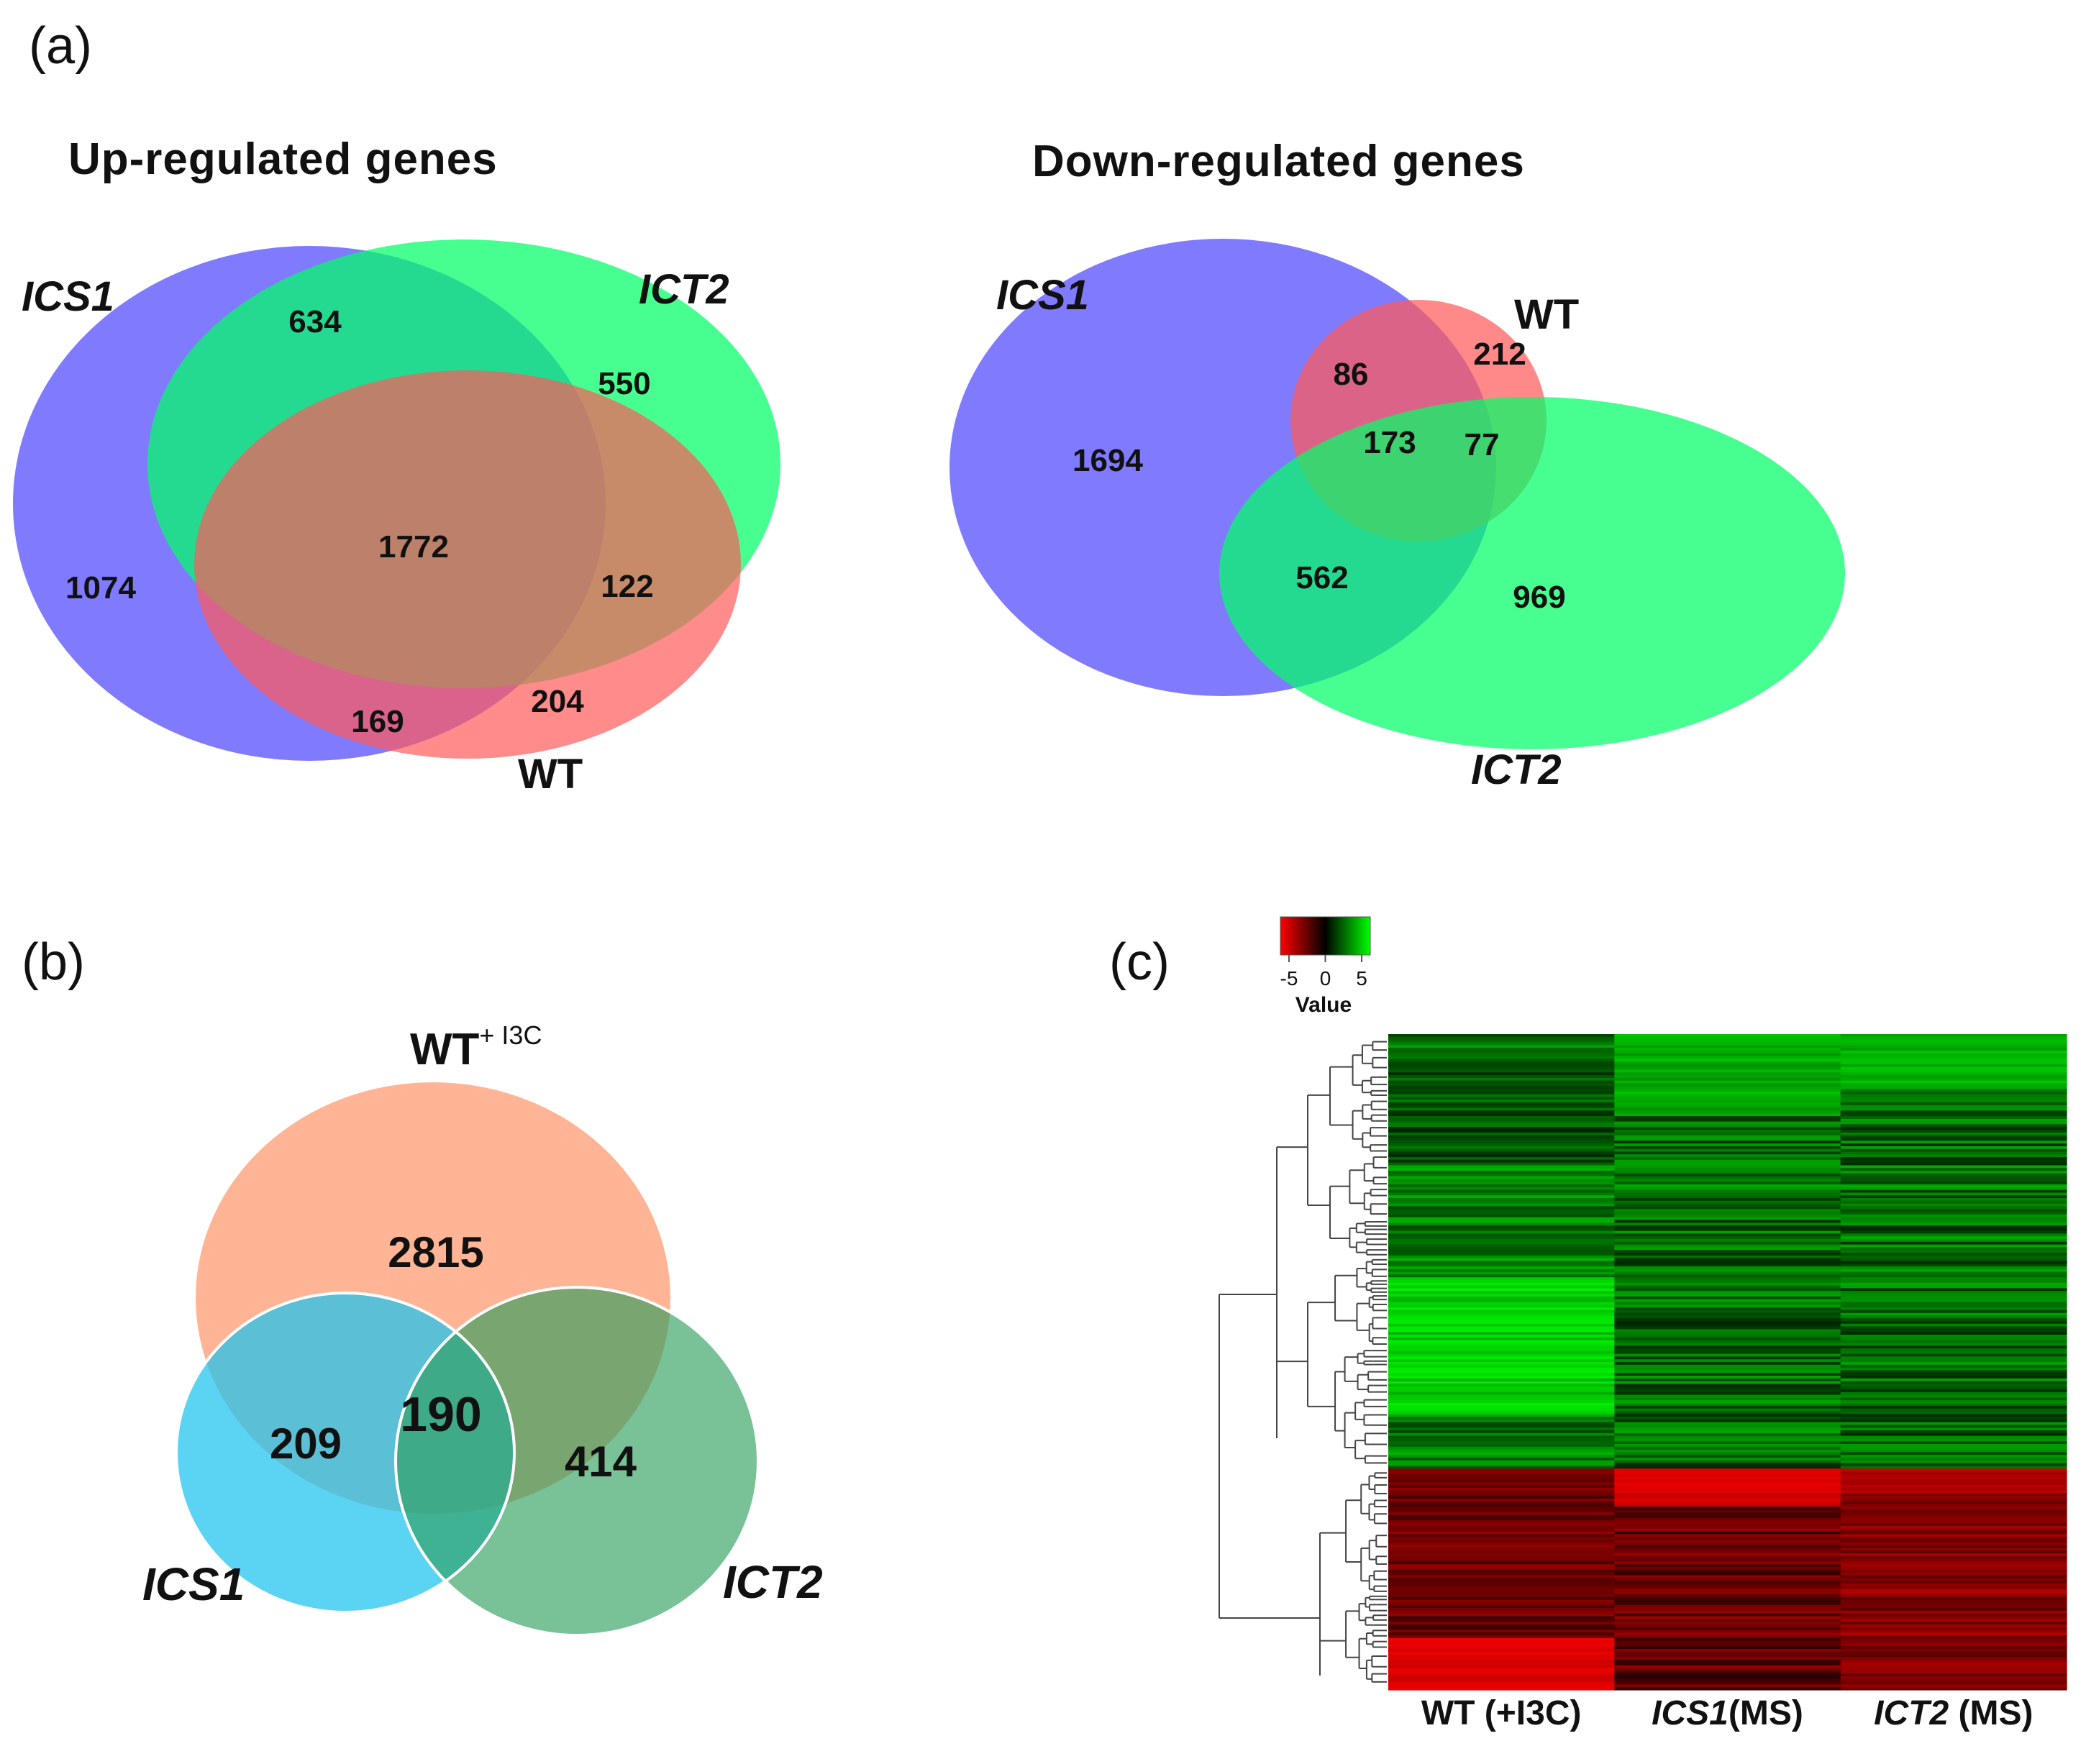 This screenshot has width=2086, height=1764. Describe the element at coordinates (315, 321) in the screenshot. I see `up-count-ics1-ict2: 634` at that location.